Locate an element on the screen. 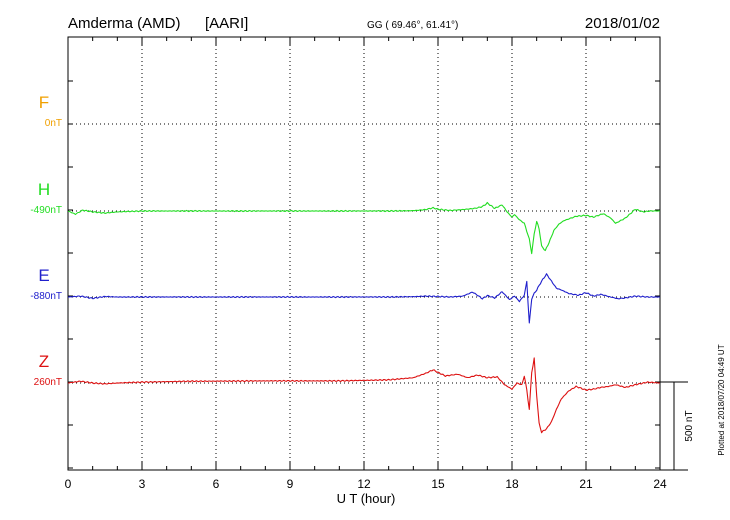 The width and height of the screenshot is (730, 520). x-tick-label: 18 is located at coordinates (512, 484).